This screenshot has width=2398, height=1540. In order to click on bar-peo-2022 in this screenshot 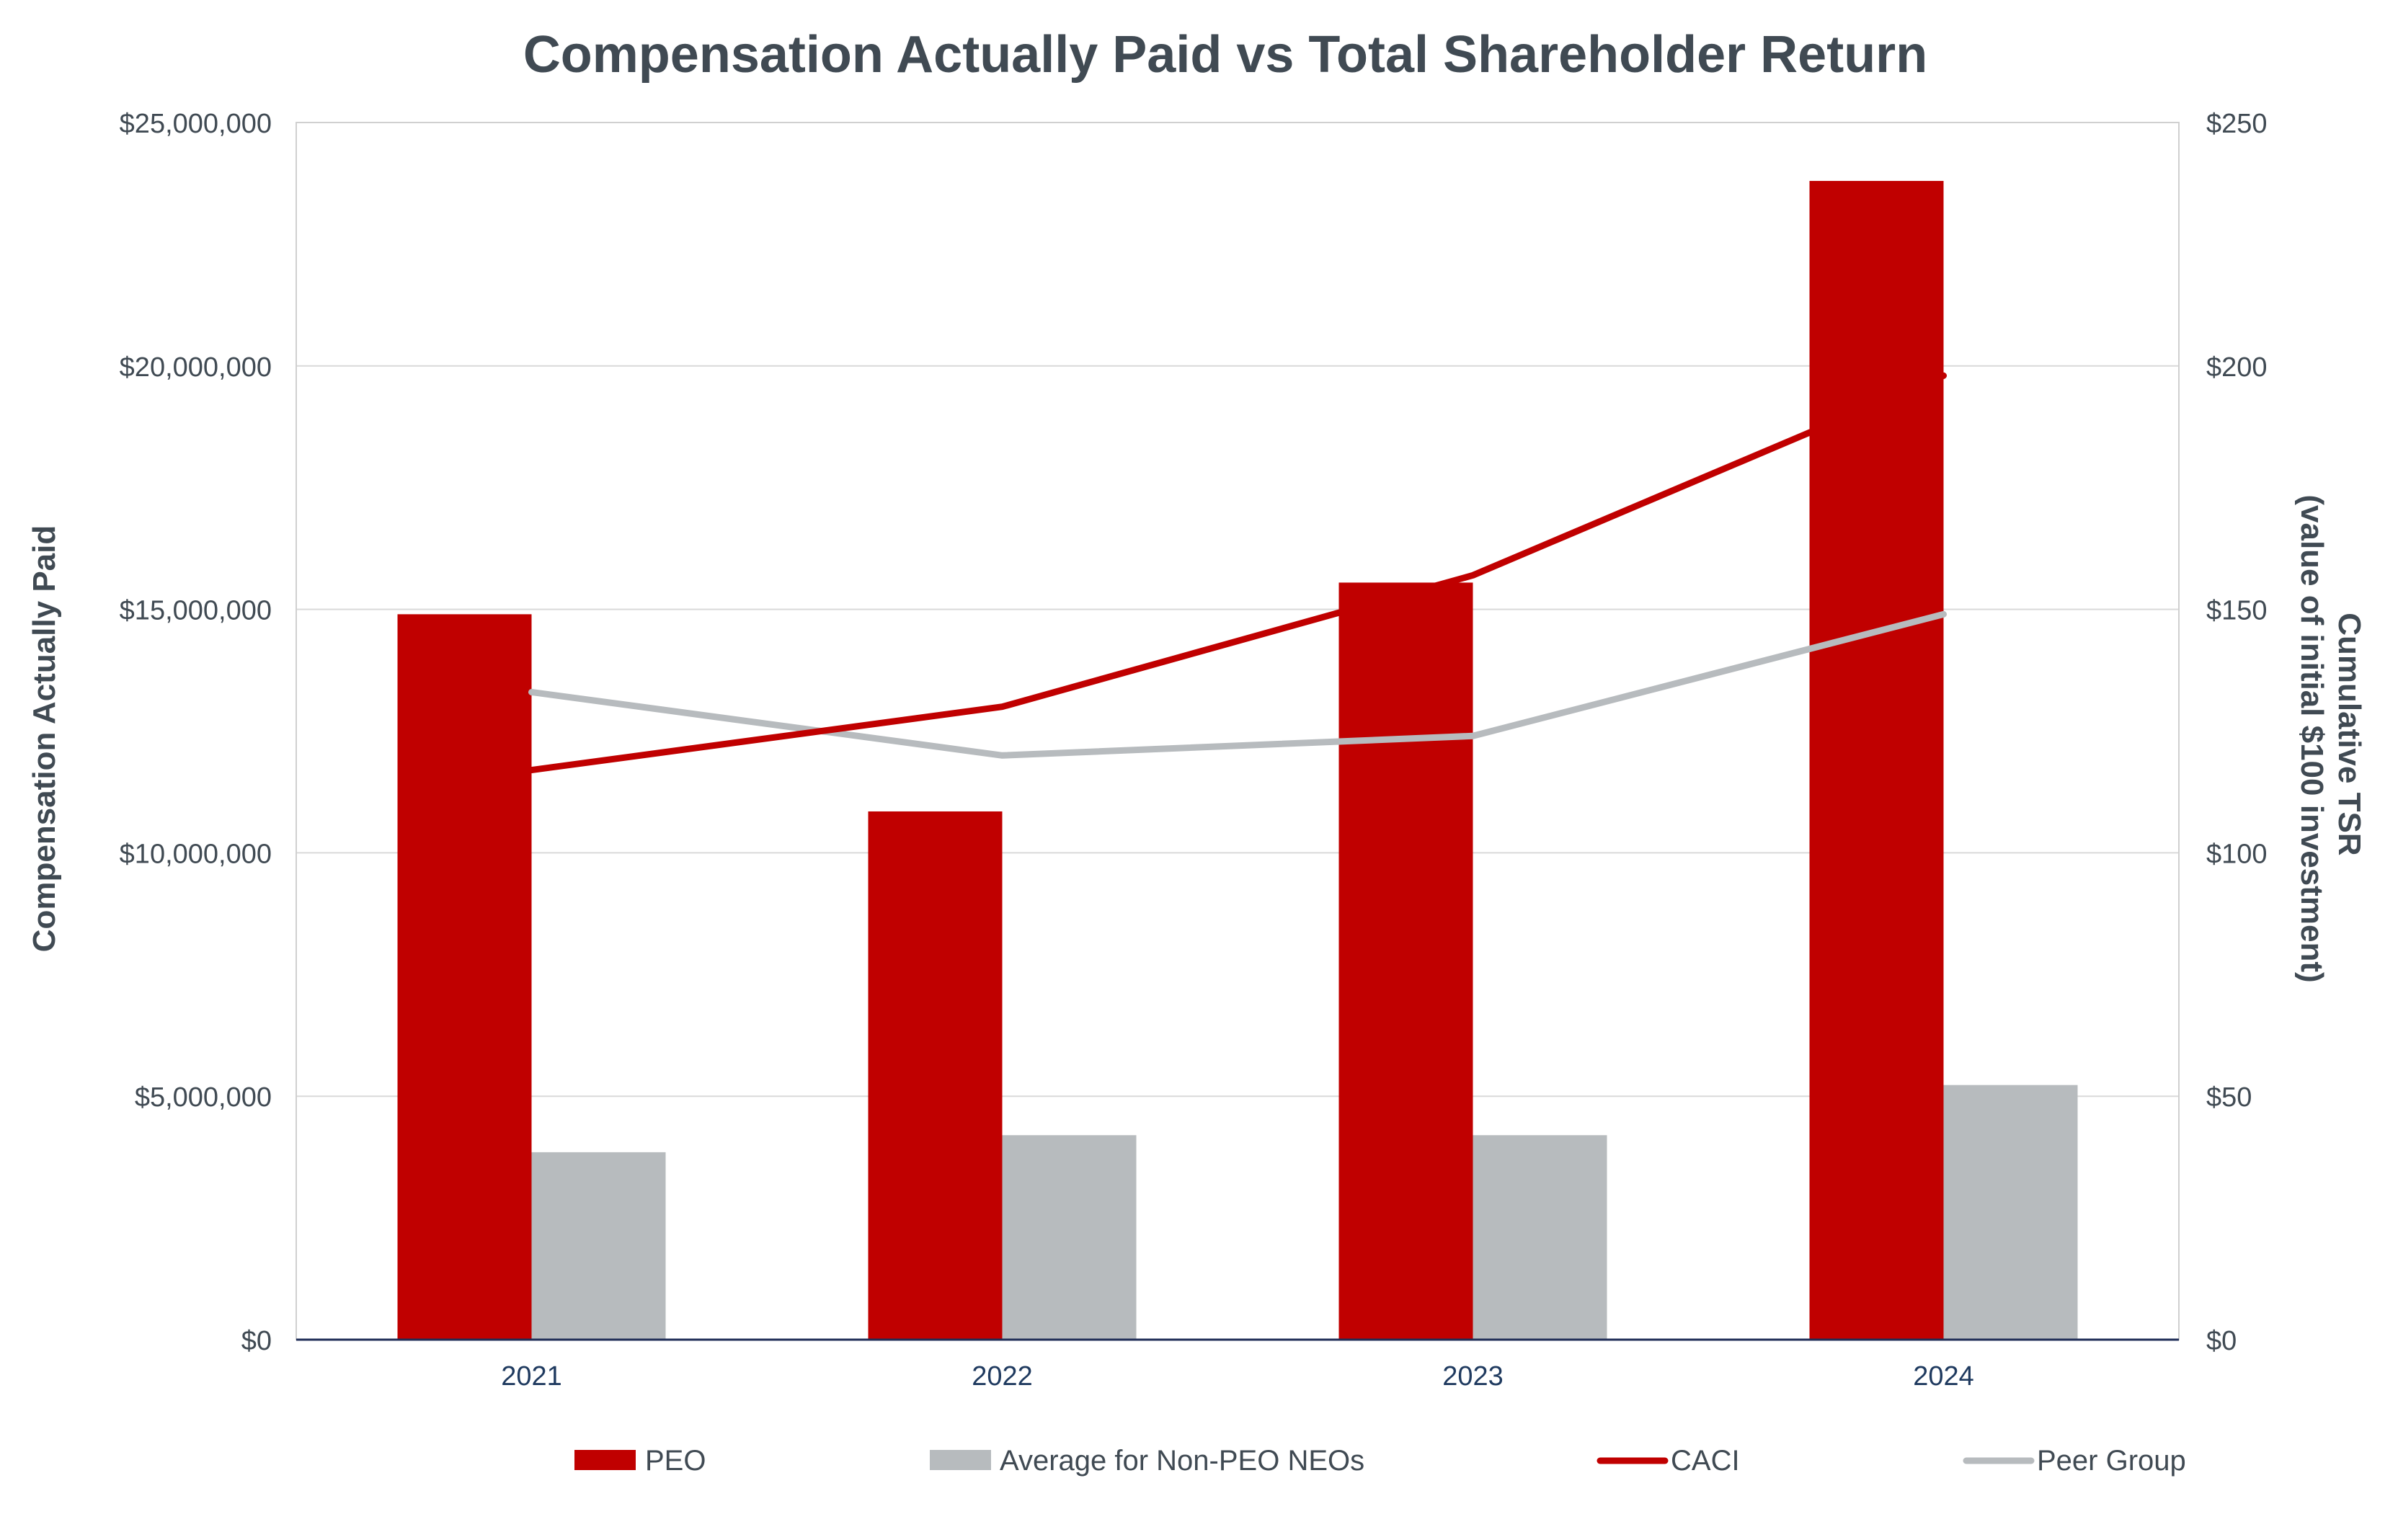, I will do `click(935, 1075)`.